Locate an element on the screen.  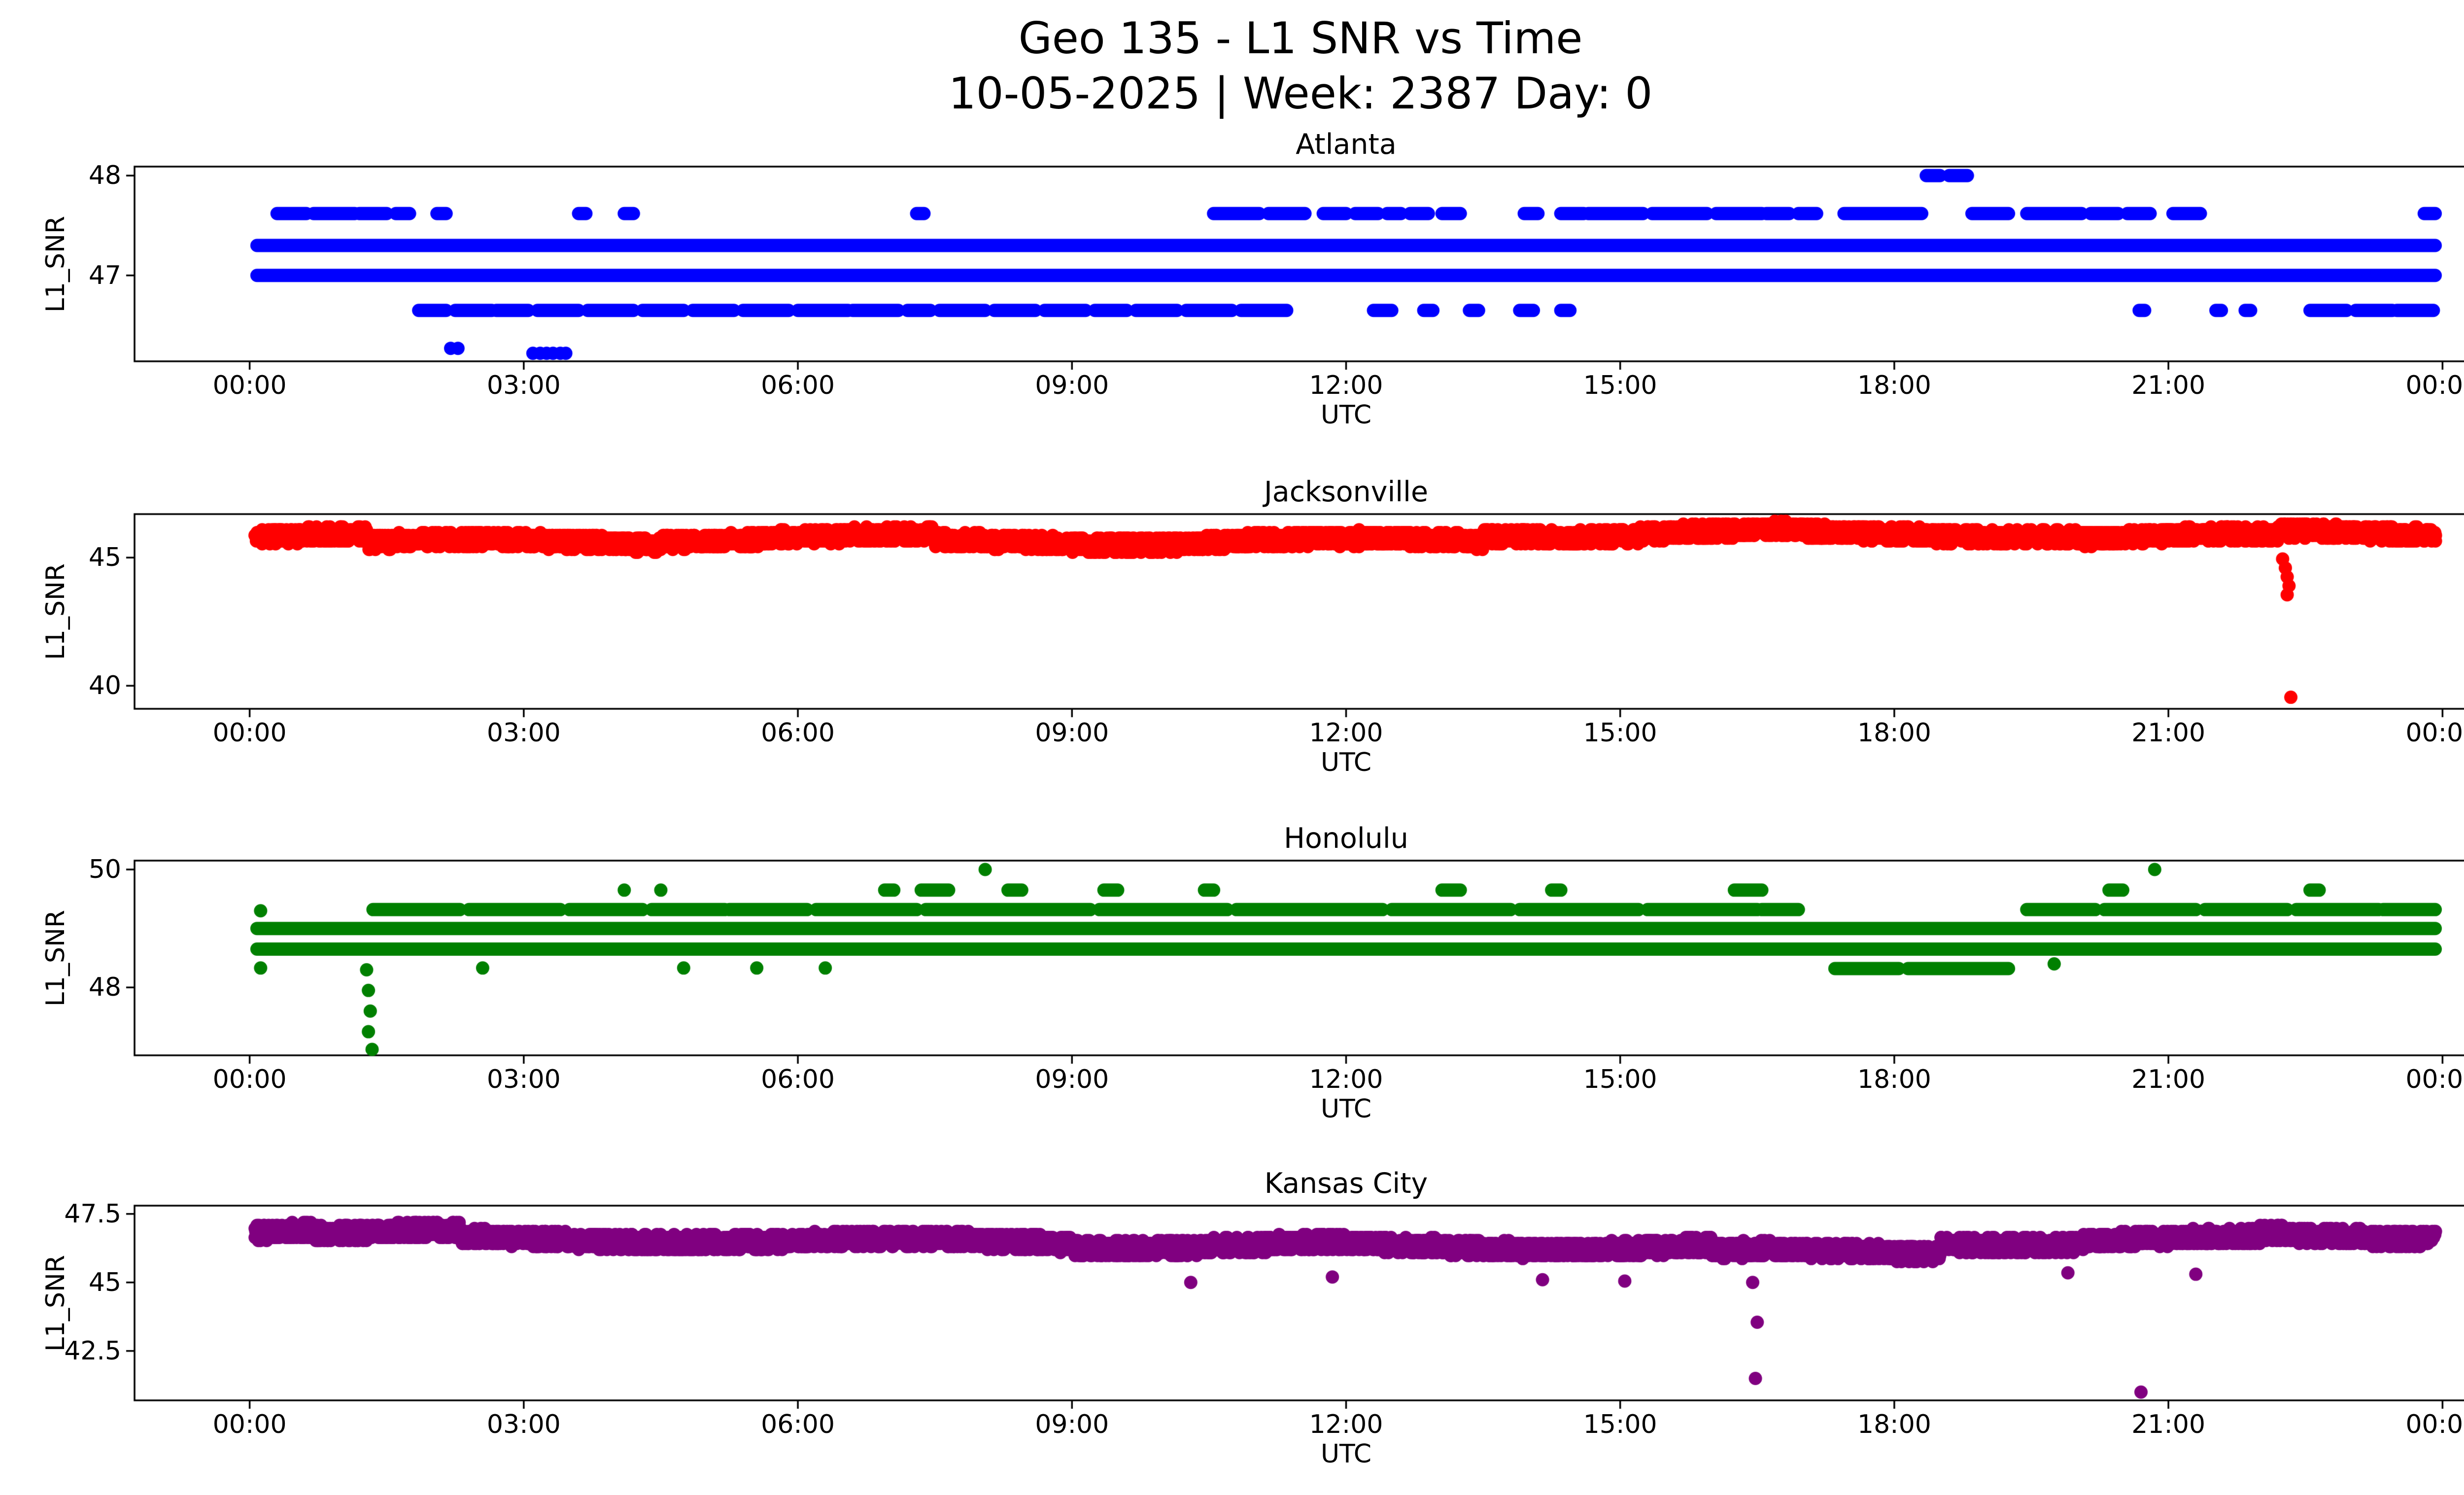
y-tick-label: 42.5 is located at coordinates (92, 1351).